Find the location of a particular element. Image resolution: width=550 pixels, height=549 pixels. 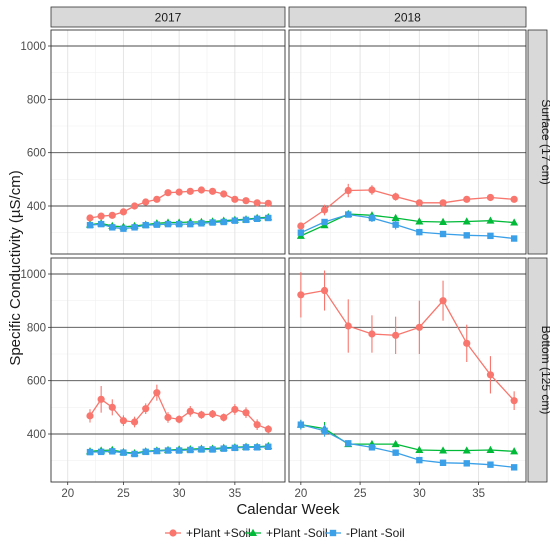

legend-key-marker is located at coordinates (333, 533).